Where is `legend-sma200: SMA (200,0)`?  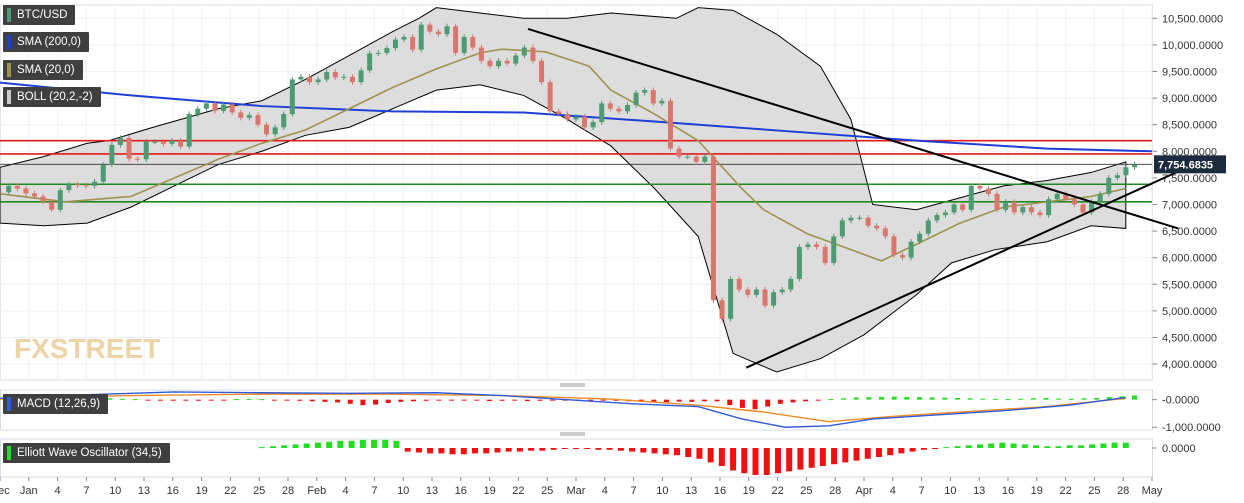
legend-sma200: SMA (200,0) is located at coordinates (46, 42).